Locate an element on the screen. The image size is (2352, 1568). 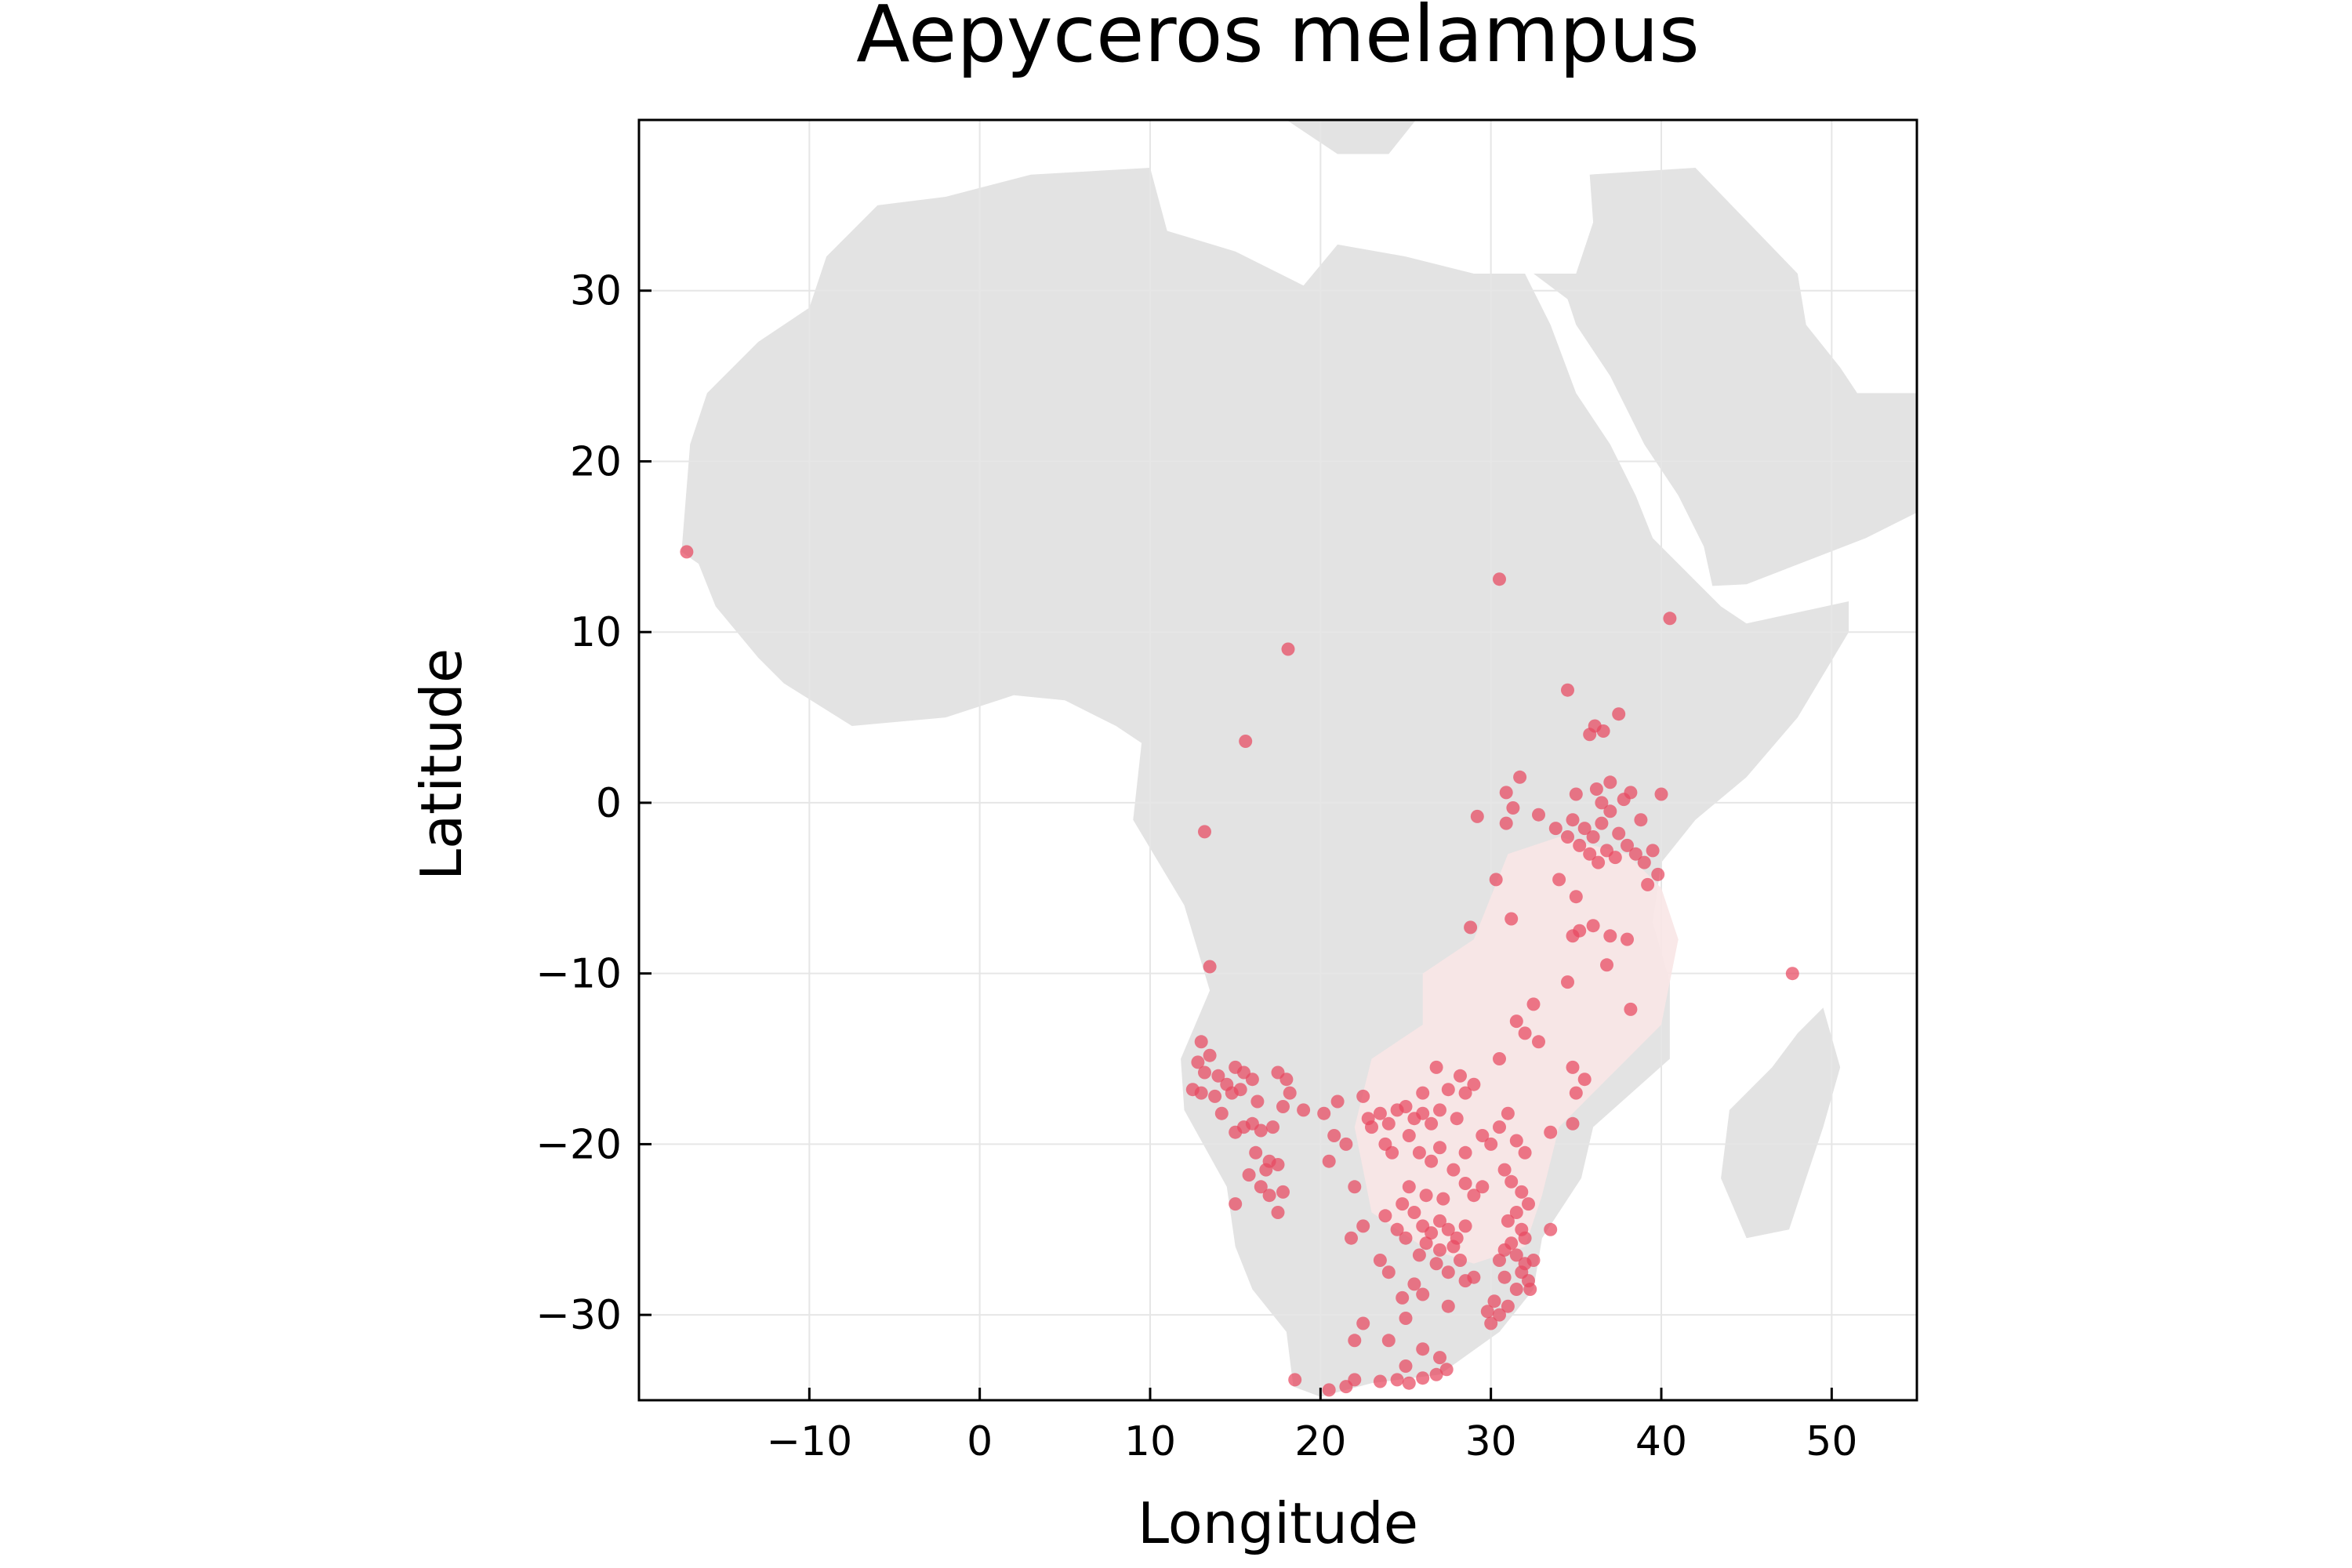
x-tick-label: 10 is located at coordinates (1150, 1441).